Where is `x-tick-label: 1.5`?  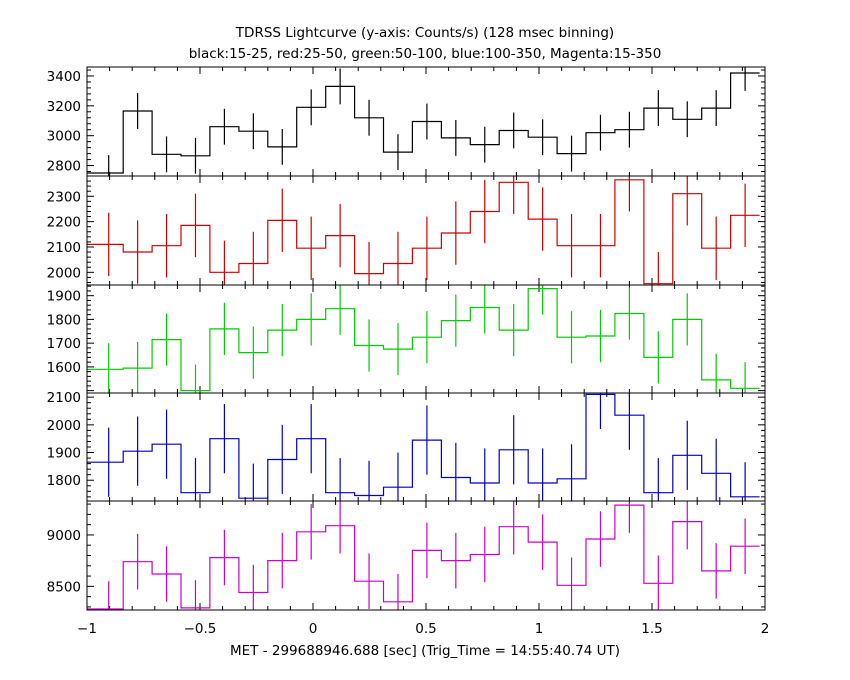 x-tick-label: 1.5 is located at coordinates (651, 629).